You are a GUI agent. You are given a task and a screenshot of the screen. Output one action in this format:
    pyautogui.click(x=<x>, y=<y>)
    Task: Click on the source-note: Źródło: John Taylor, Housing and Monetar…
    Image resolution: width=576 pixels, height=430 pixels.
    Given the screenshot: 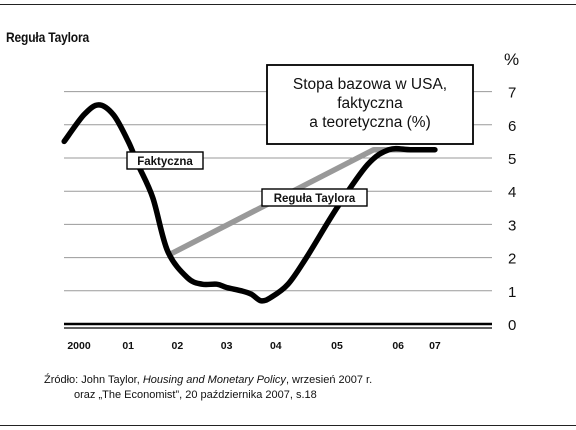 What is the action you would take?
    pyautogui.click(x=208, y=388)
    